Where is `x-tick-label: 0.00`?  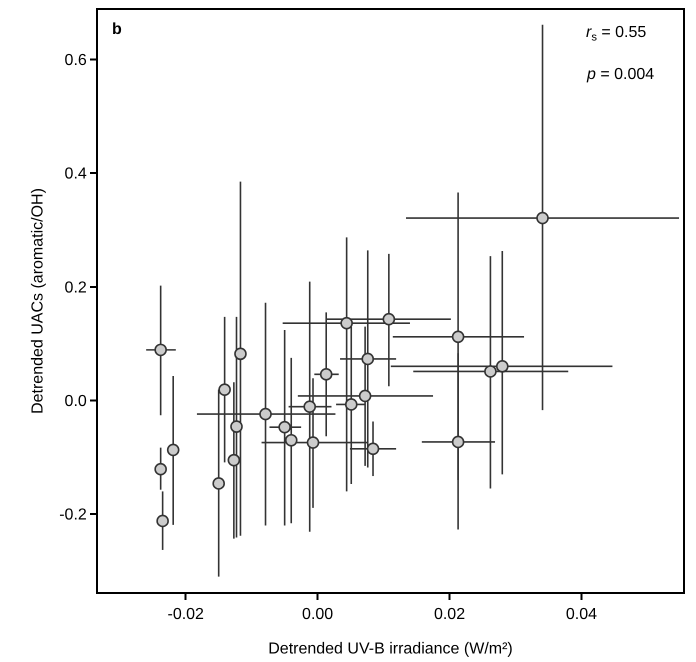 x-tick-label: 0.00 is located at coordinates (318, 615).